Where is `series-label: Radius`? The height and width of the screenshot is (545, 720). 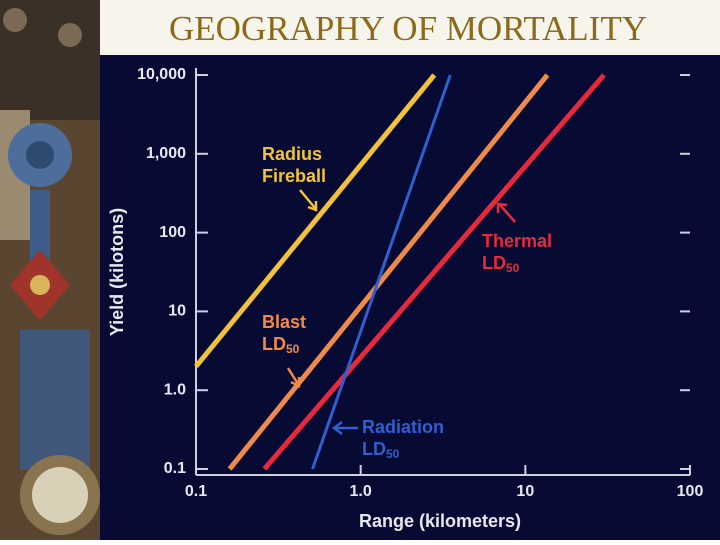
series-label: Radius is located at coordinates (292, 154).